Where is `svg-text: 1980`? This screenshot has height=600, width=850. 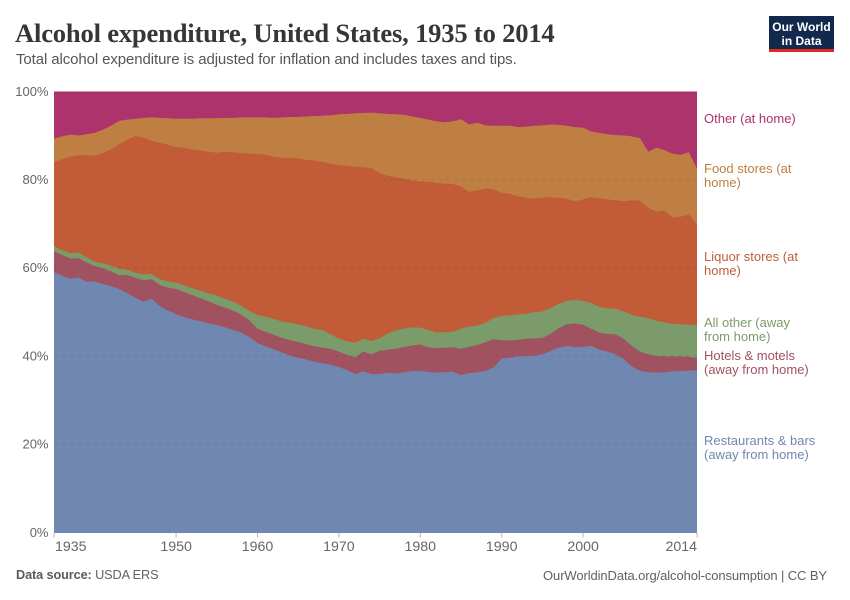
svg-text: 1980 is located at coordinates (421, 547).